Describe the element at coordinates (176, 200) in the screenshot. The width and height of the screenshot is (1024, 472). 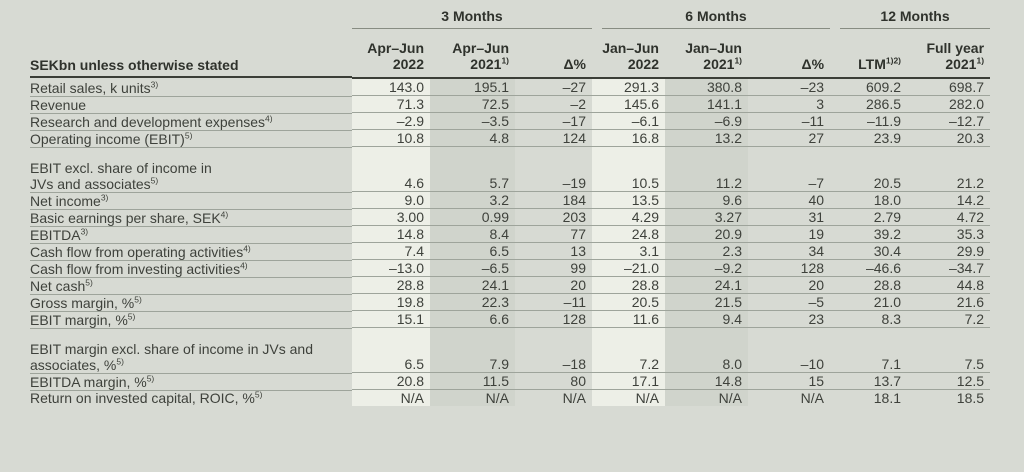
I see `row-label: Net income3)` at that location.